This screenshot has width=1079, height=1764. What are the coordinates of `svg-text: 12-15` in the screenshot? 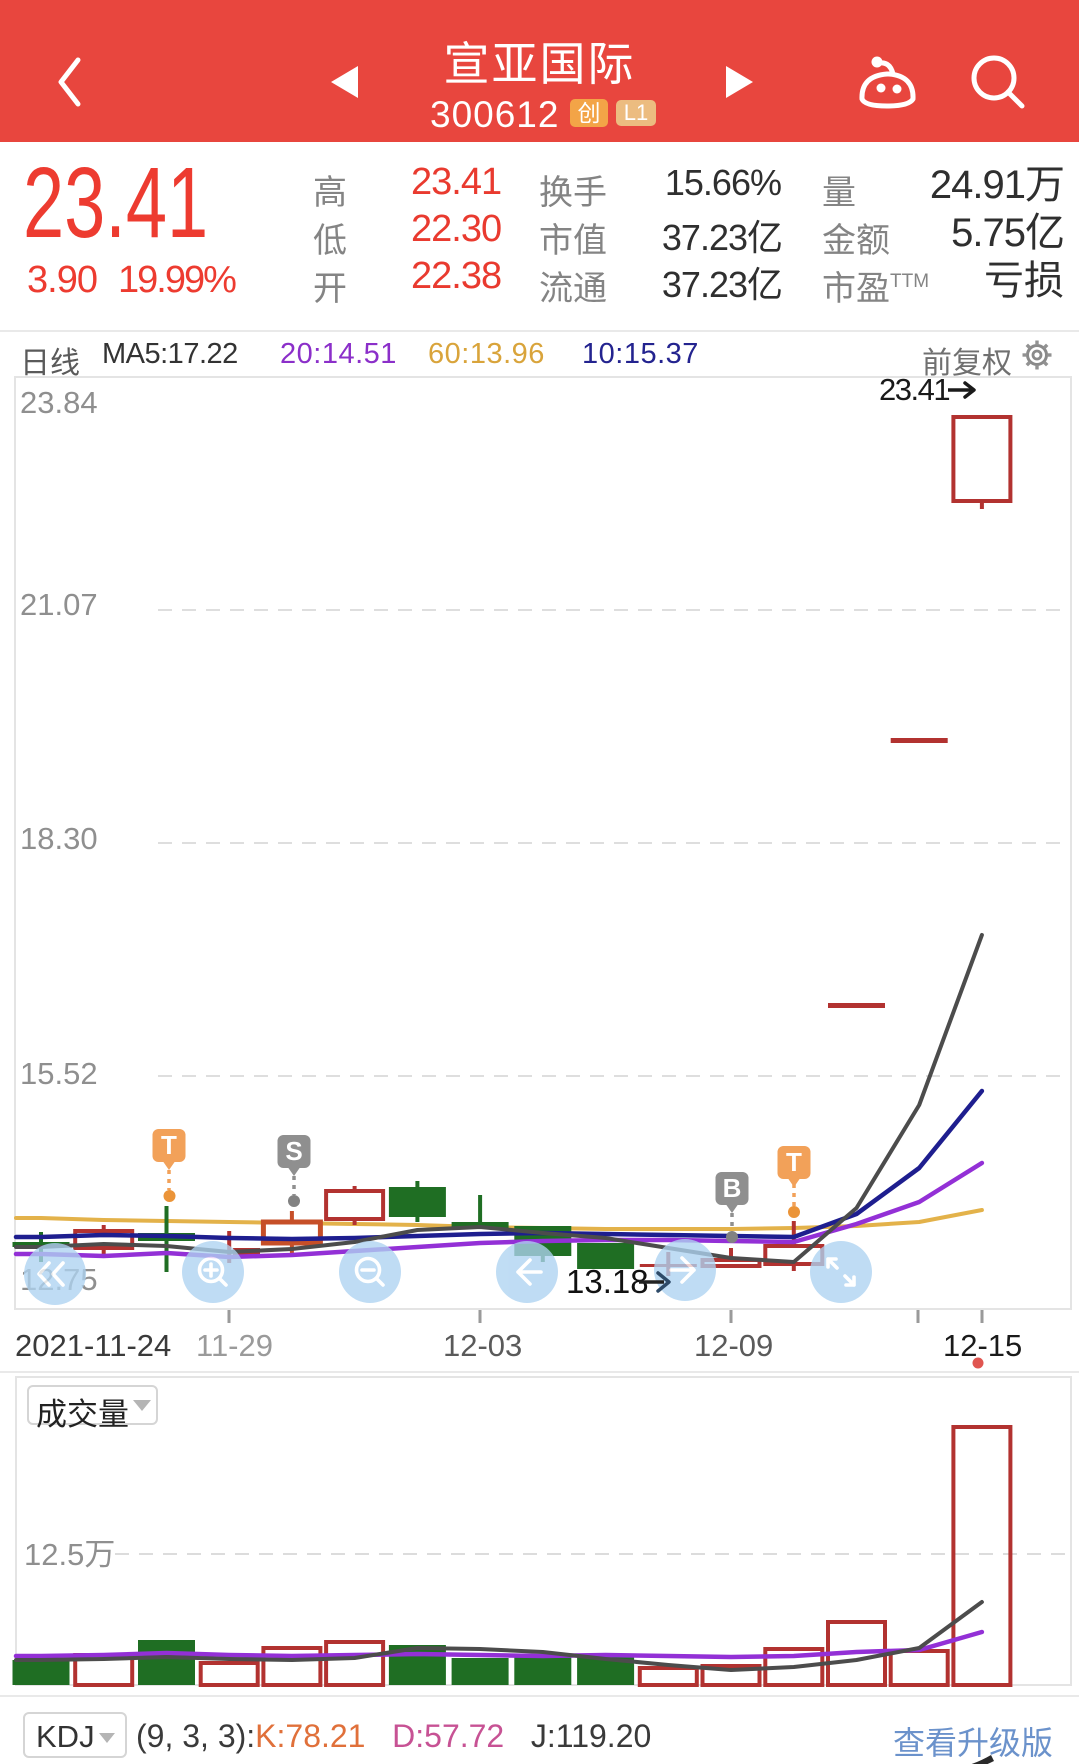 It's located at (982, 1345).